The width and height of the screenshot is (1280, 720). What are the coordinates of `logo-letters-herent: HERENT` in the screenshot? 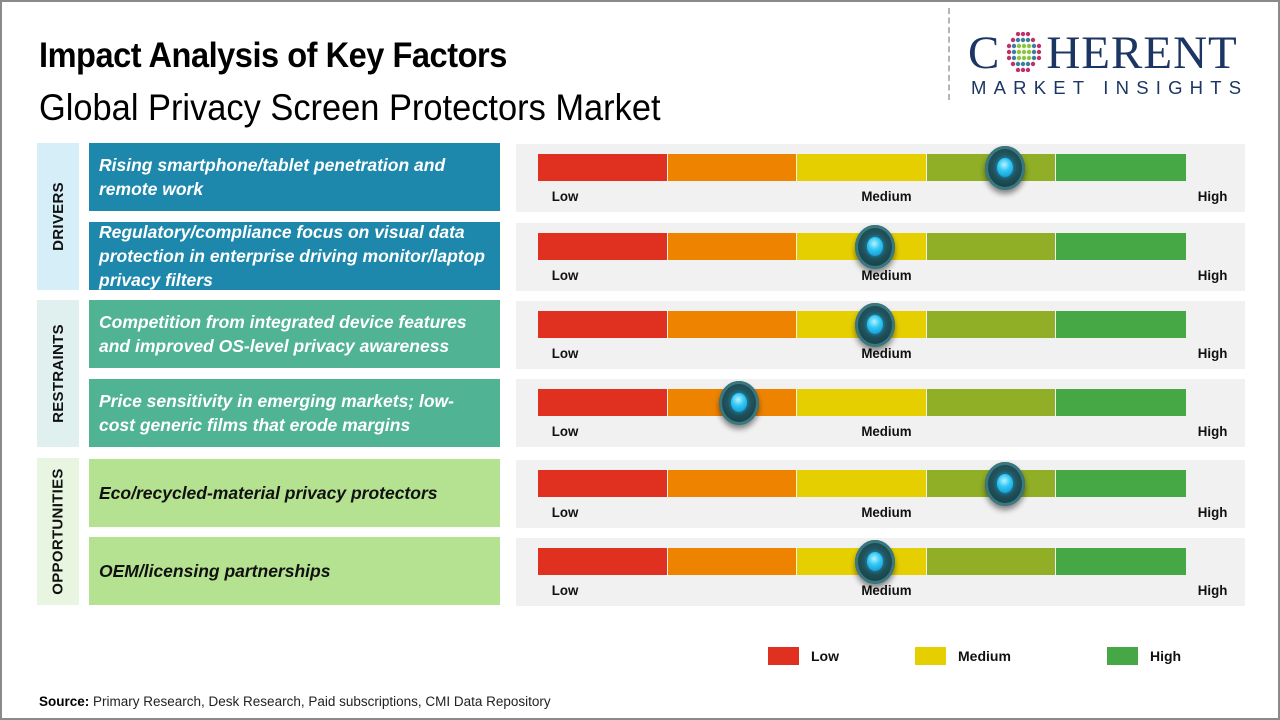 It's located at (1142, 53).